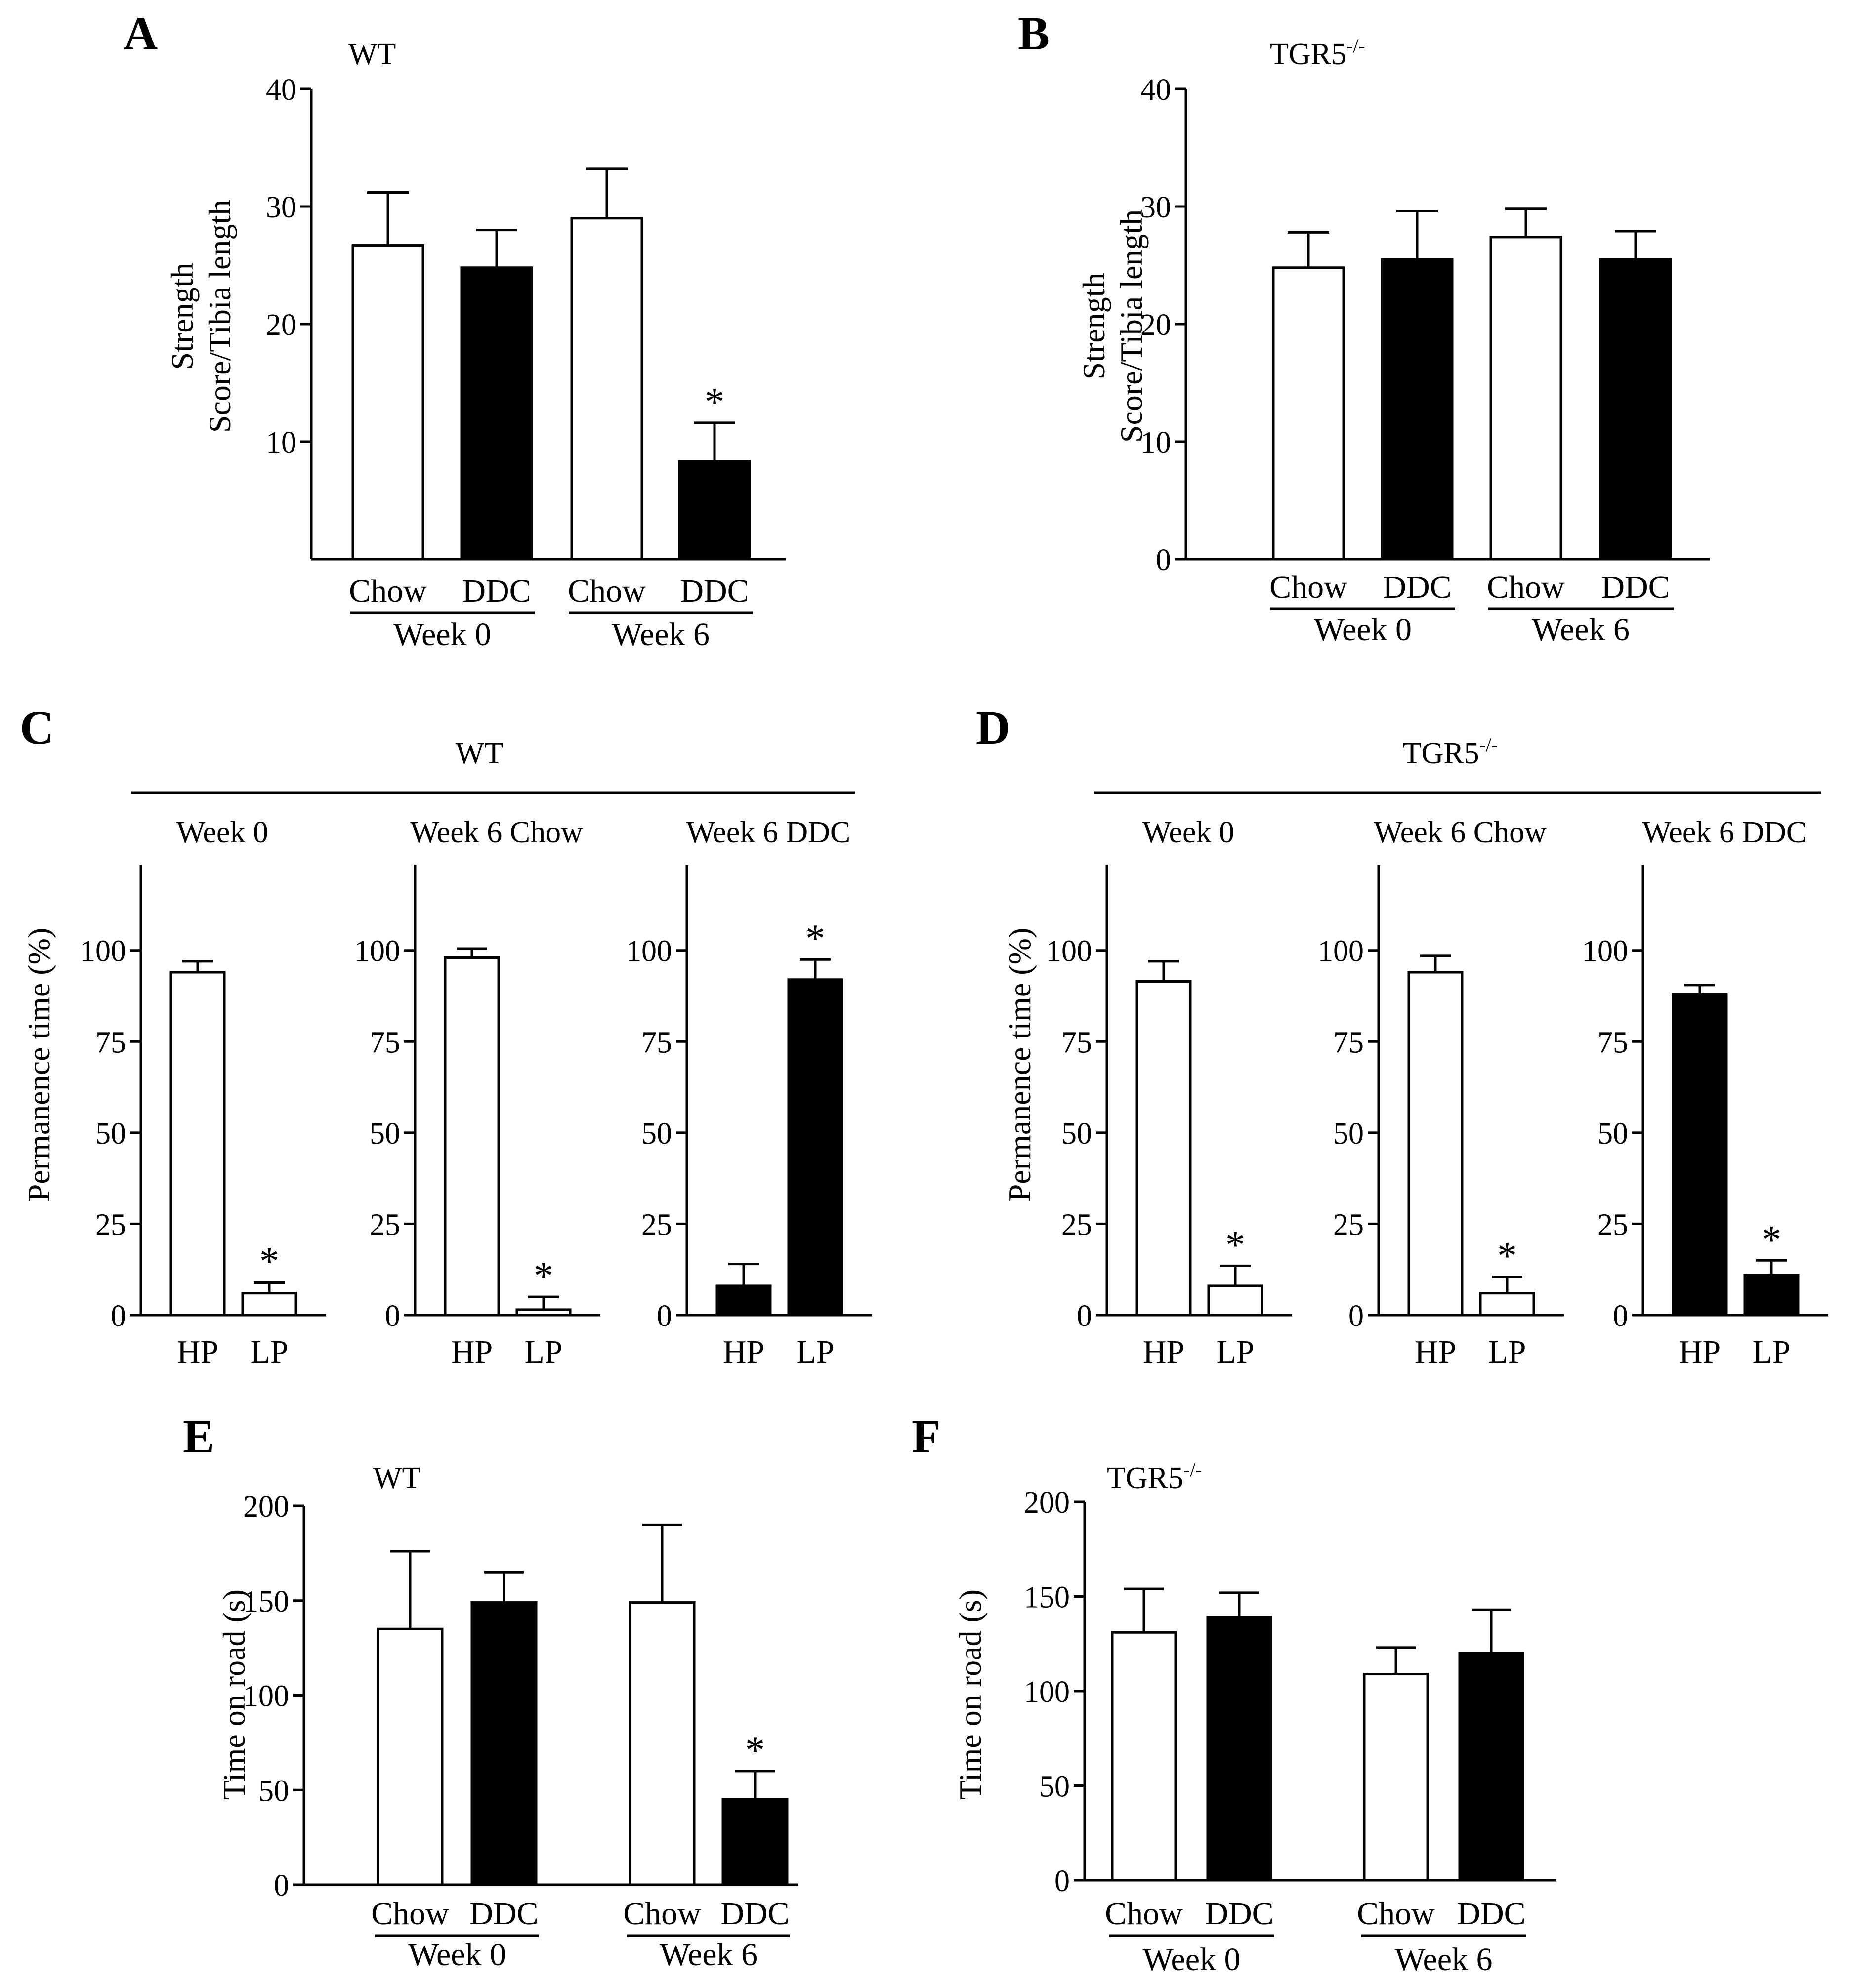 The height and width of the screenshot is (1988, 1850). I want to click on panel-B-category-label: DDC, so click(1636, 587).